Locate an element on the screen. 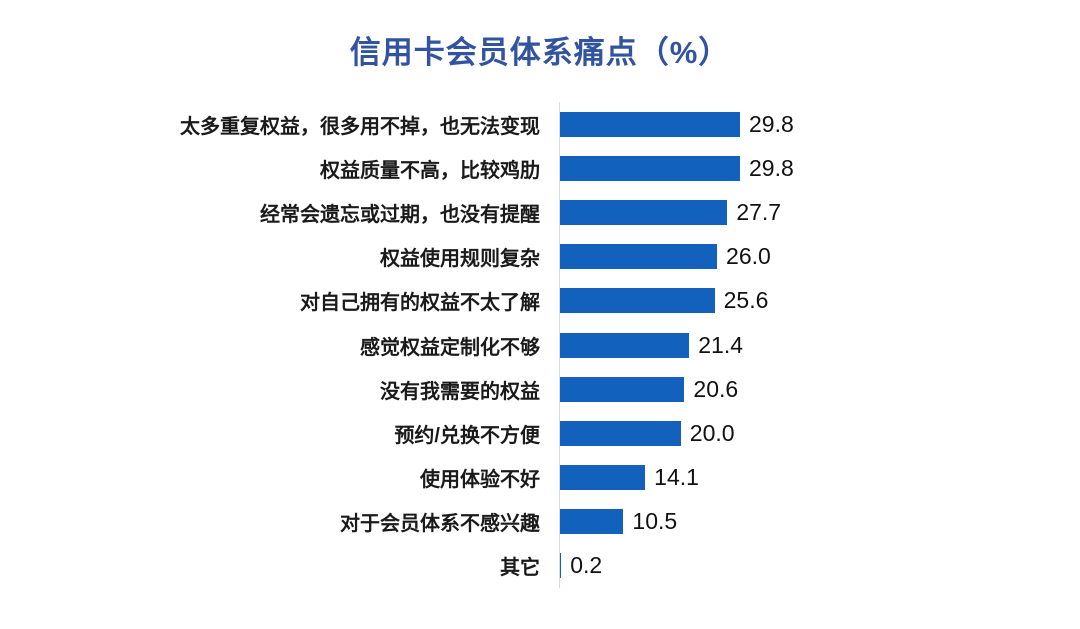 This screenshot has width=1080, height=629. bar-area: 14.1 is located at coordinates (819, 477).